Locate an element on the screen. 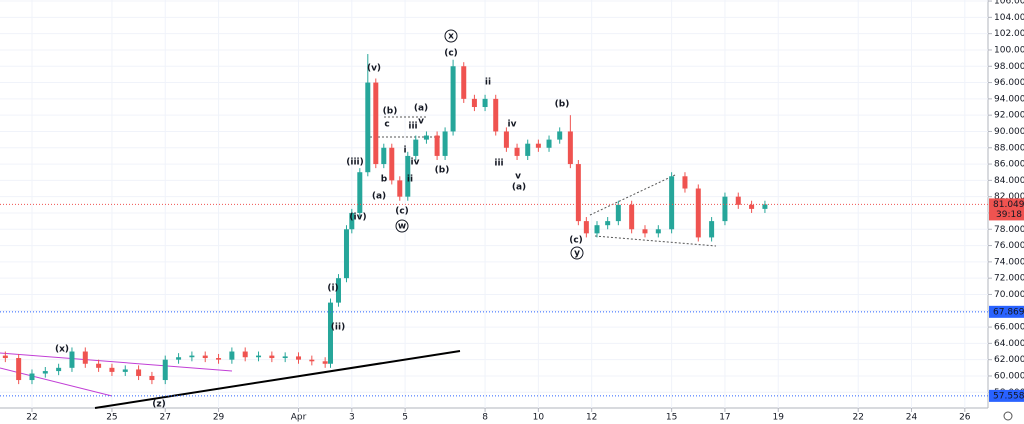 Image resolution: width=1024 pixels, height=424 pixels. x-tick-label: 24 is located at coordinates (912, 418).